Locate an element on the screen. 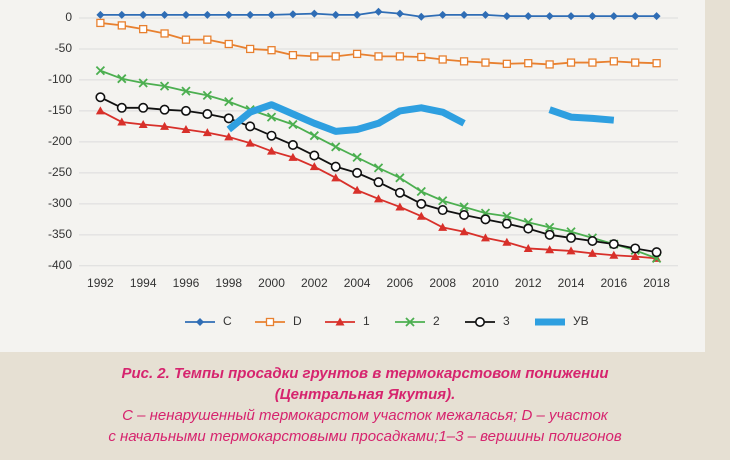 This screenshot has height=460, width=730. x-tick-label: 1998 is located at coordinates (228, 283).